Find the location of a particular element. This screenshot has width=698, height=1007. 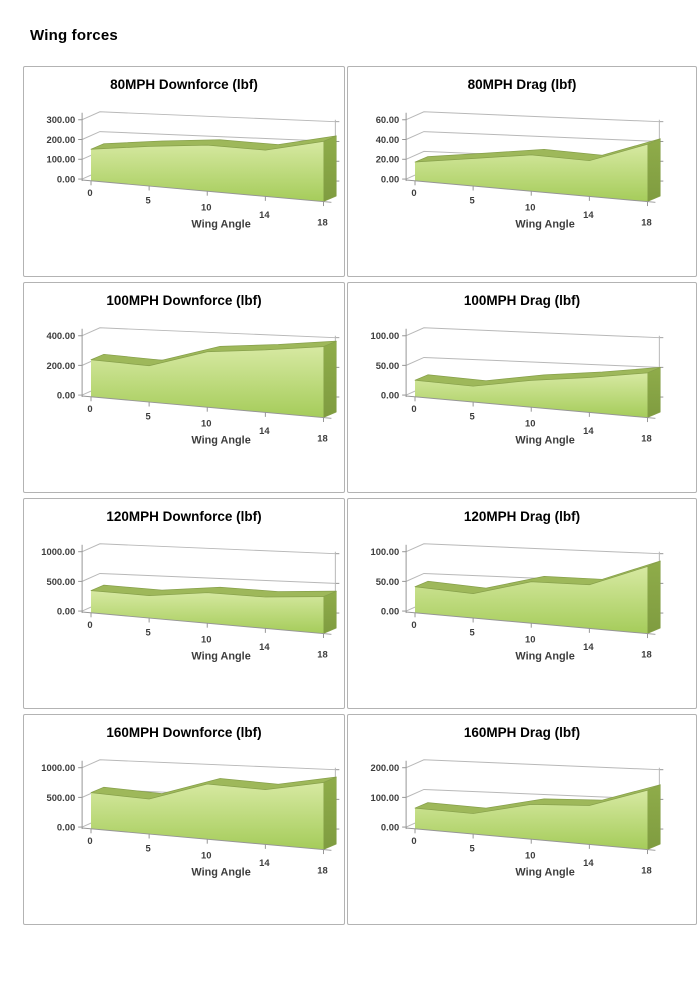

chart-title: 160MPH Downforce (lbf) is located at coordinates (184, 732).